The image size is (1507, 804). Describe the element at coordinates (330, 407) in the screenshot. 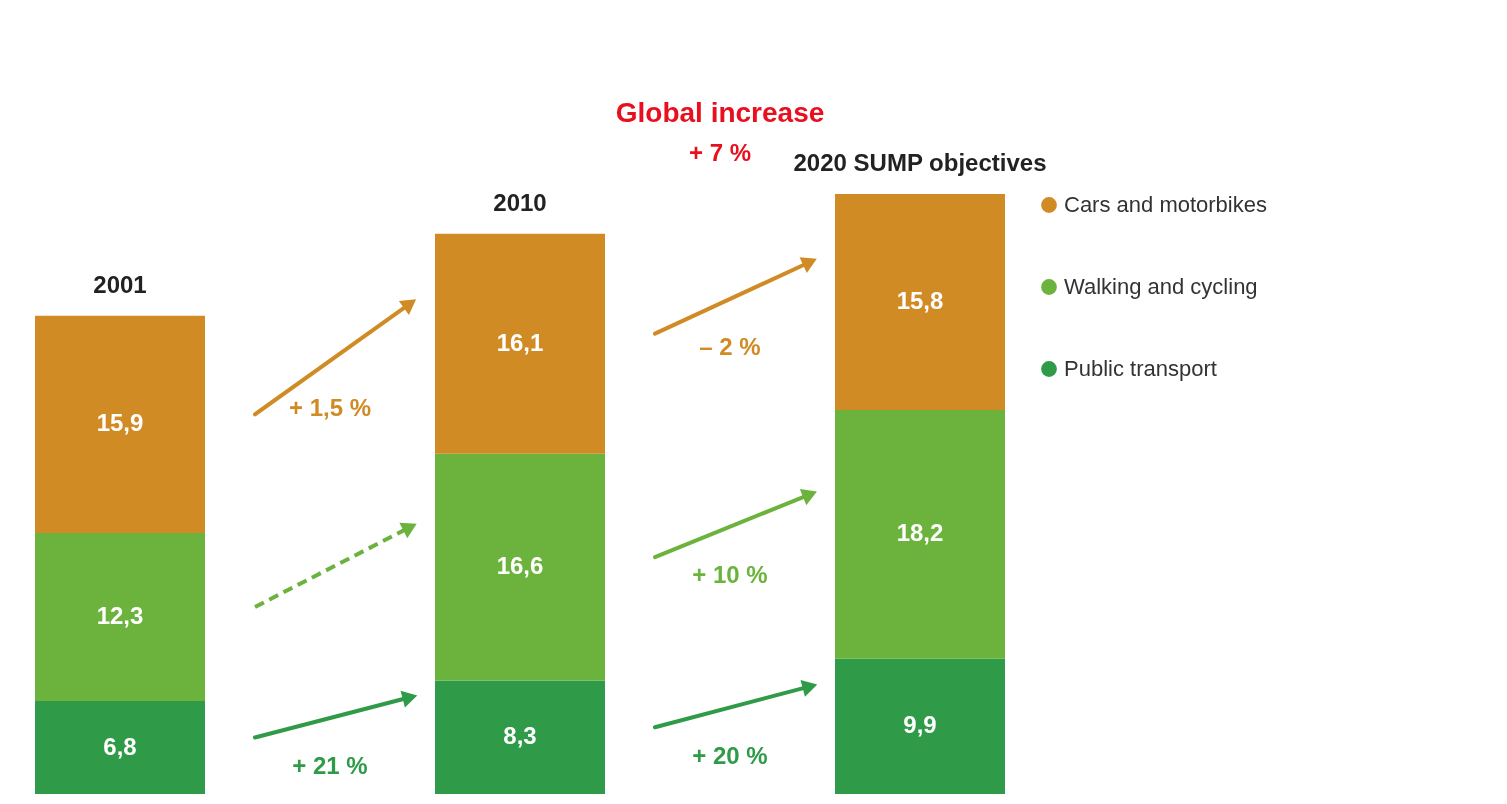

I see `annotation: + 1,5 %` at that location.